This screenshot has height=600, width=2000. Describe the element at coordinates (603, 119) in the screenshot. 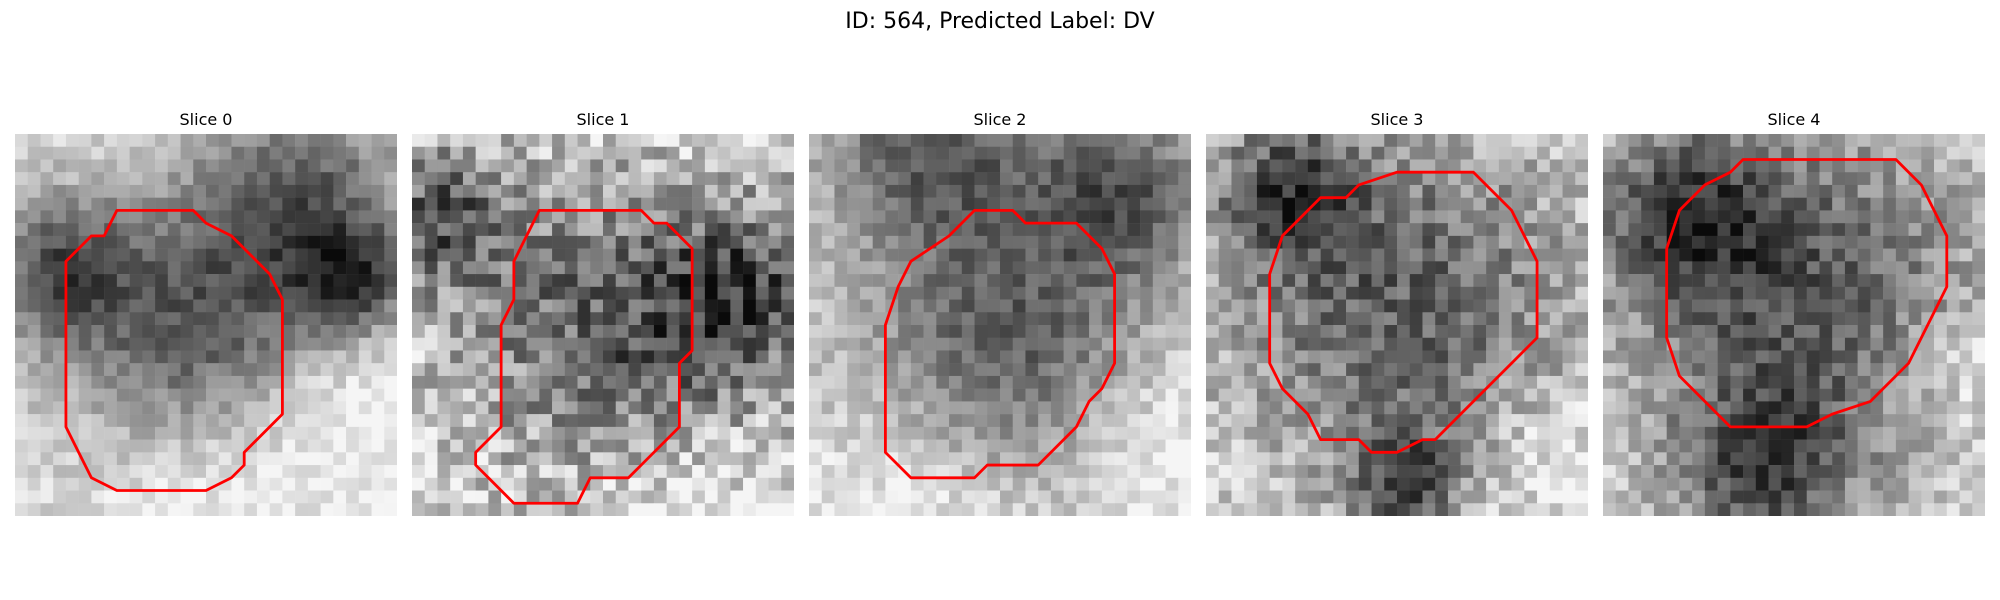

I see `slice-title: Slice 1` at that location.